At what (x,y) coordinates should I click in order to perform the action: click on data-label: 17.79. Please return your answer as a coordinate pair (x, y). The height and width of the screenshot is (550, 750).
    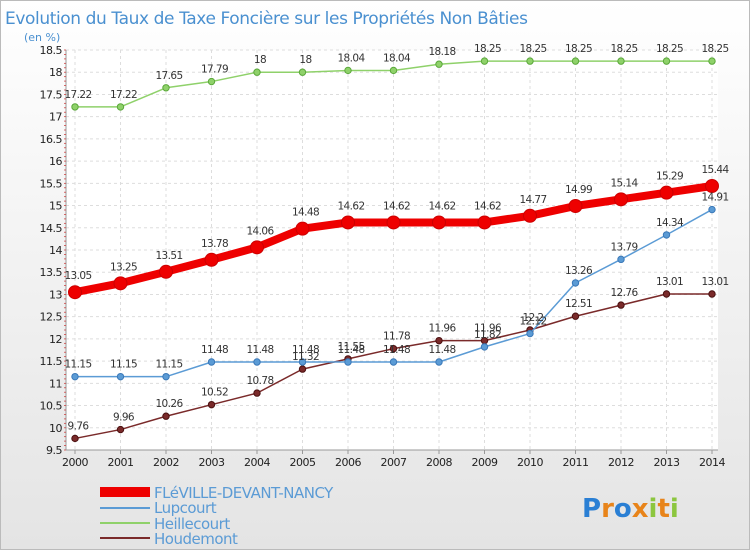
    Looking at the image, I should click on (214, 70).